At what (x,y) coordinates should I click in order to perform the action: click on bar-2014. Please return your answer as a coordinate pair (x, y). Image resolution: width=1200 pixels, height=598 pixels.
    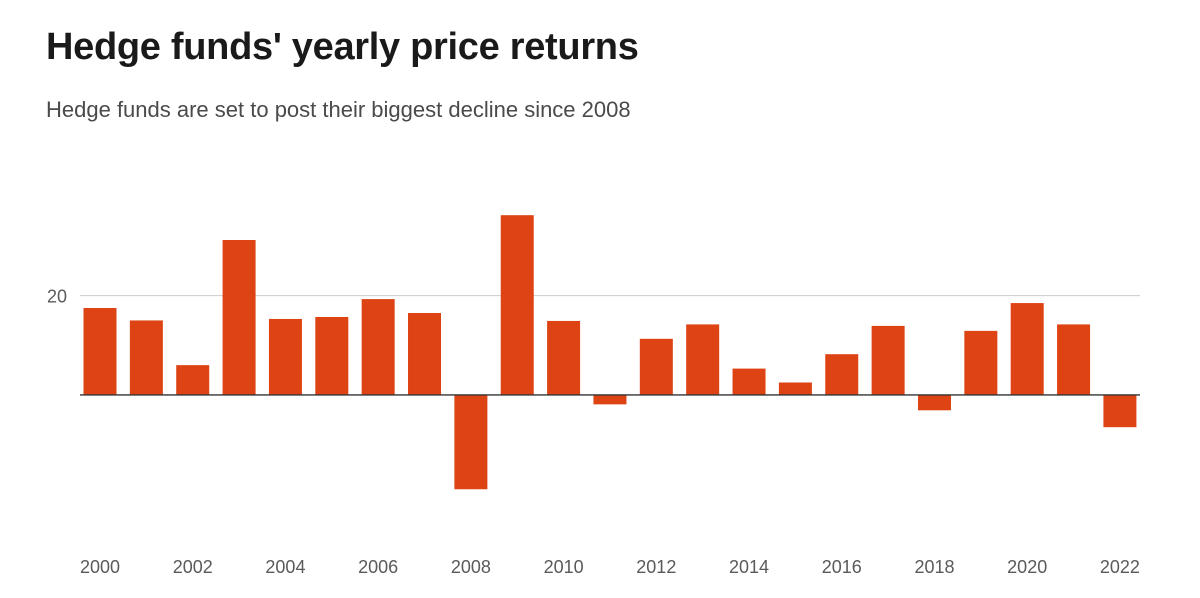
    Looking at the image, I should click on (749, 381).